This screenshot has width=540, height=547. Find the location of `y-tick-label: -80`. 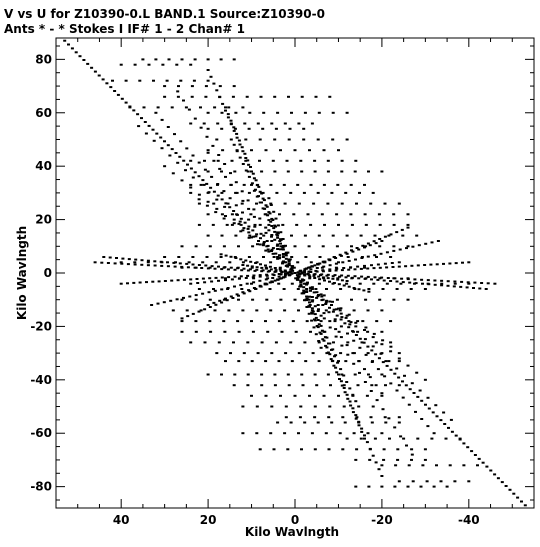

y-tick-label: -80 is located at coordinates (41, 487).